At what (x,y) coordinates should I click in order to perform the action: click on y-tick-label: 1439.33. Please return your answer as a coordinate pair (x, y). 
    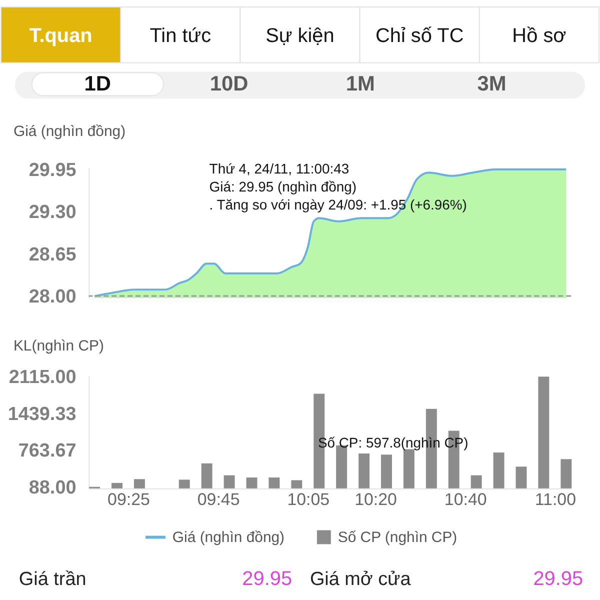
    Looking at the image, I should click on (42, 414).